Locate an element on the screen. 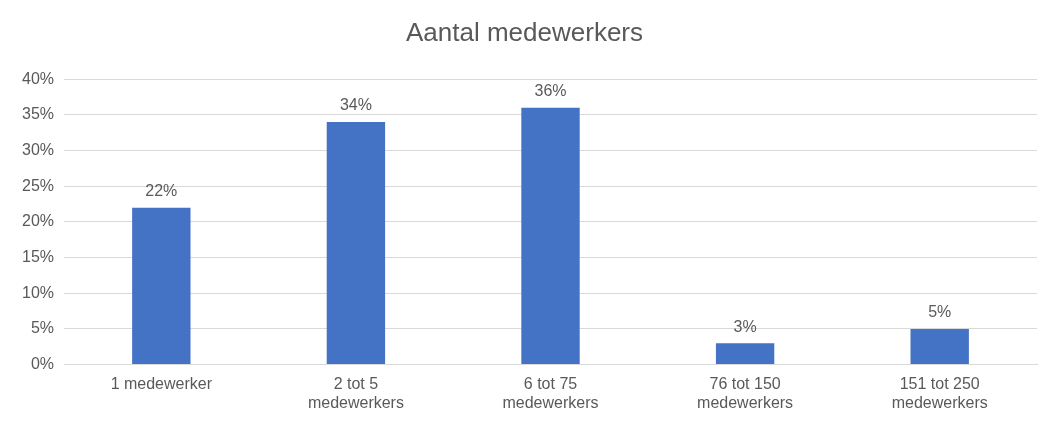  y-tick-label: 40% is located at coordinates (38, 78).